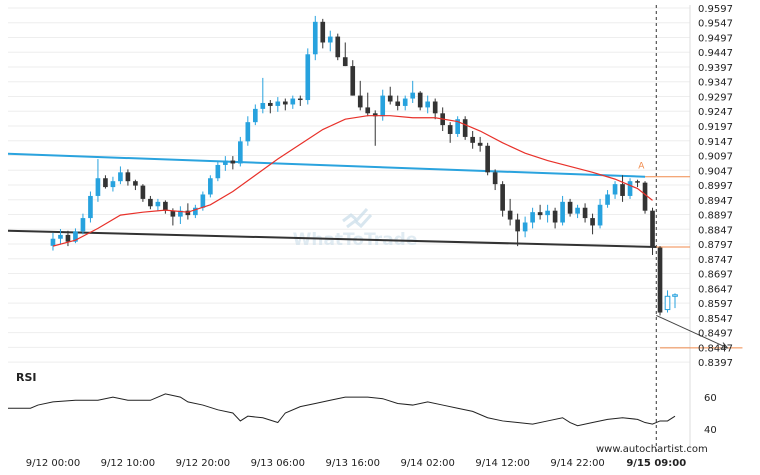  What do you see at coordinates (715, 230) in the screenshot?
I see `y-tick-label: 0.8847` at bounding box center [715, 230].